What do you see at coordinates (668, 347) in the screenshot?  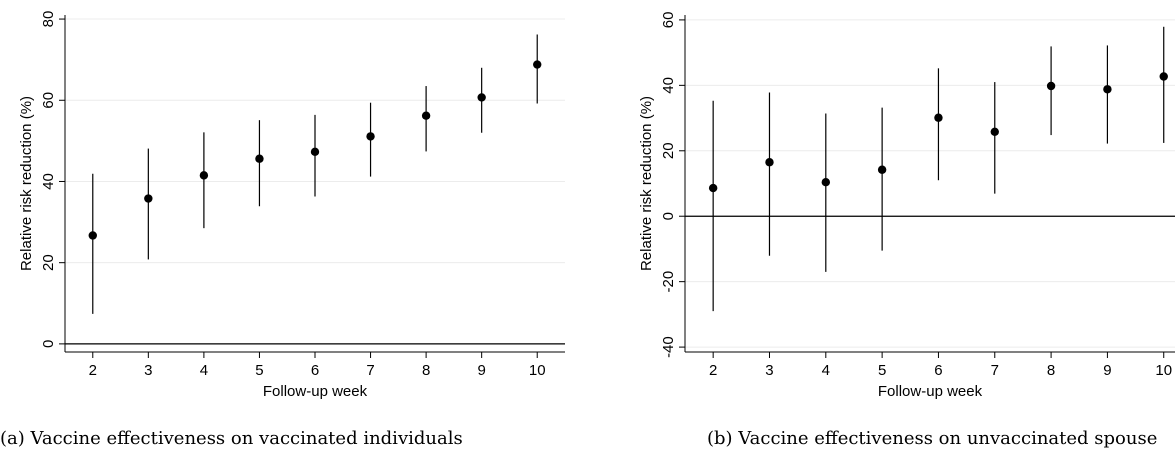 I see `y-tick-label: -40` at bounding box center [668, 347].